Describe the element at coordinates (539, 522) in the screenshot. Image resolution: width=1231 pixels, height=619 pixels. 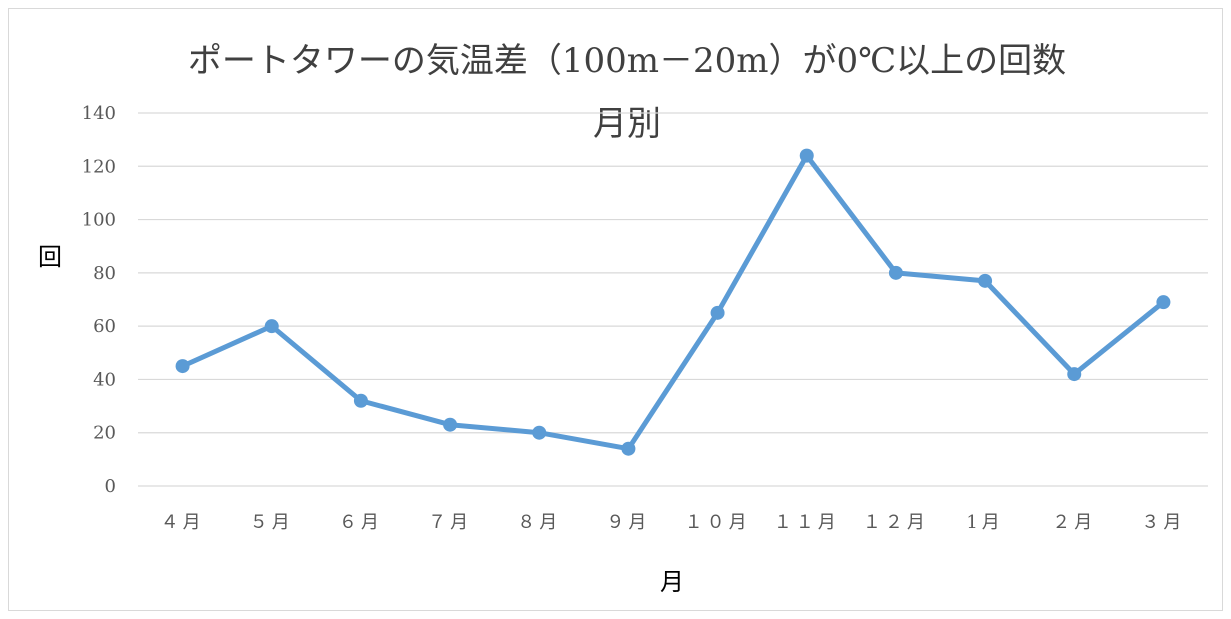
I see `x-tick-label-4: ８月` at that location.